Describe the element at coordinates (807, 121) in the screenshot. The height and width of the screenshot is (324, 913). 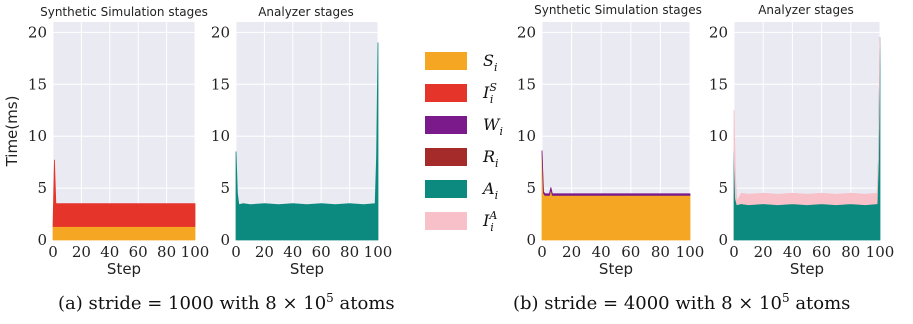
I see `series-area-iia` at that location.